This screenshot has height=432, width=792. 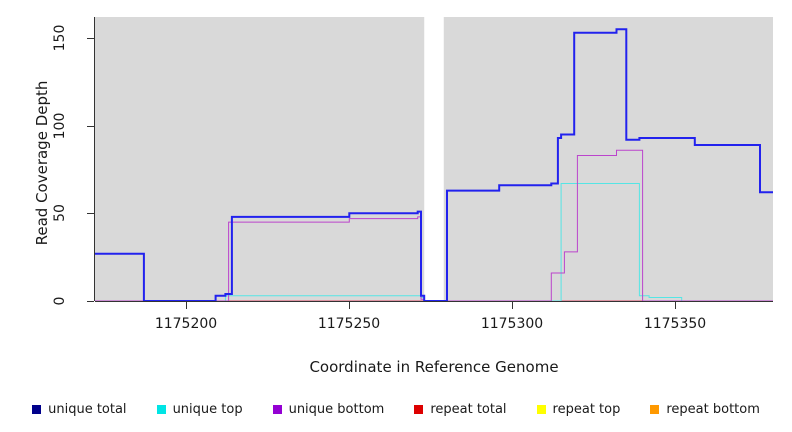 I want to click on missing-data-gap, so click(x=434, y=159).